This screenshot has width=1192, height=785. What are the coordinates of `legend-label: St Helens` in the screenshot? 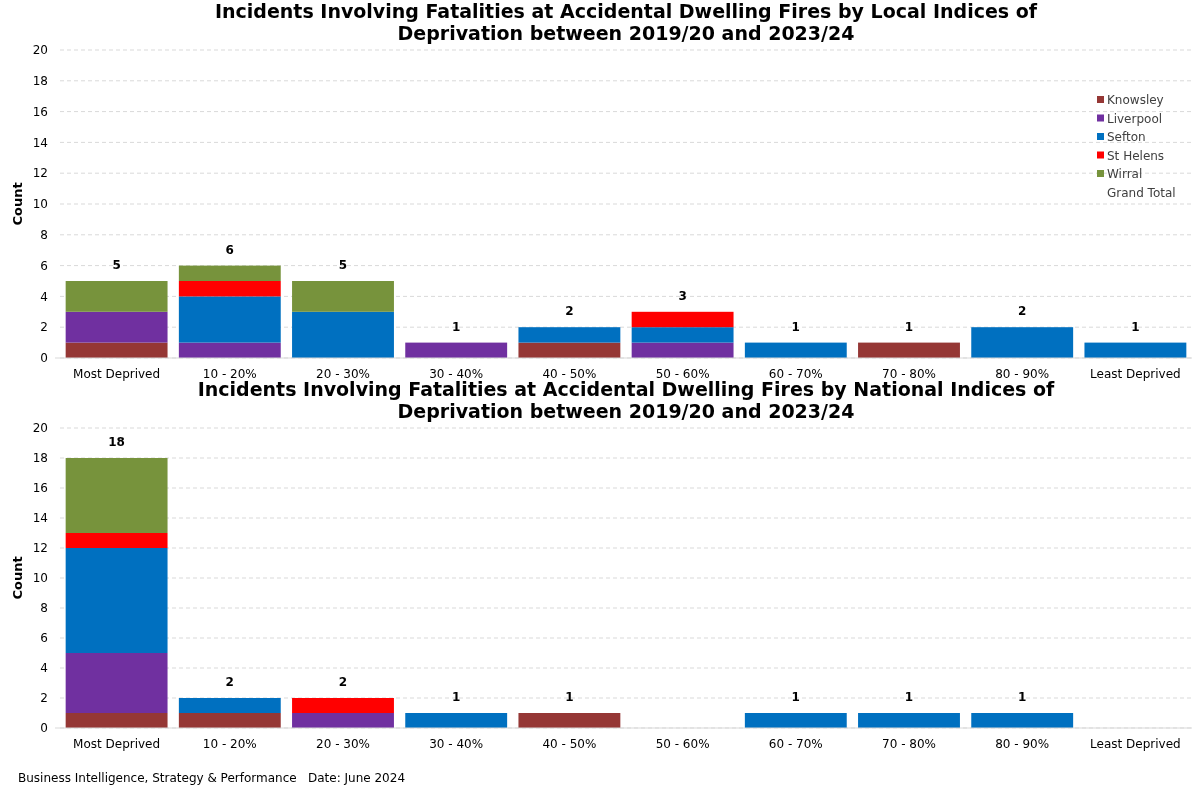 It's located at (1136, 155).